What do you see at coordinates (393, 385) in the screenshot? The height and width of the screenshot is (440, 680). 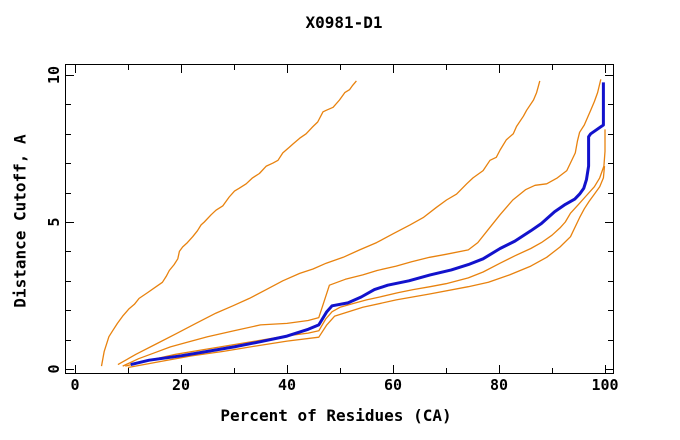 I see `x-tick-label: 60` at bounding box center [393, 385].